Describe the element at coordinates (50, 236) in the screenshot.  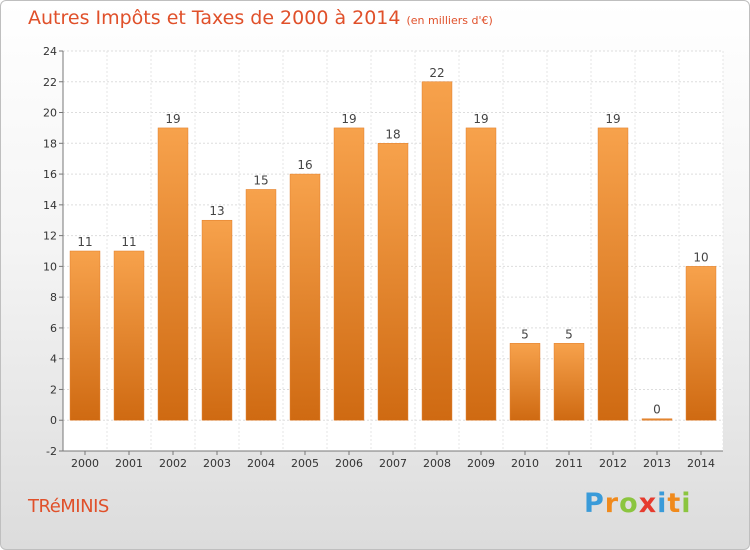
I see `y-tick-label: 12` at that location.